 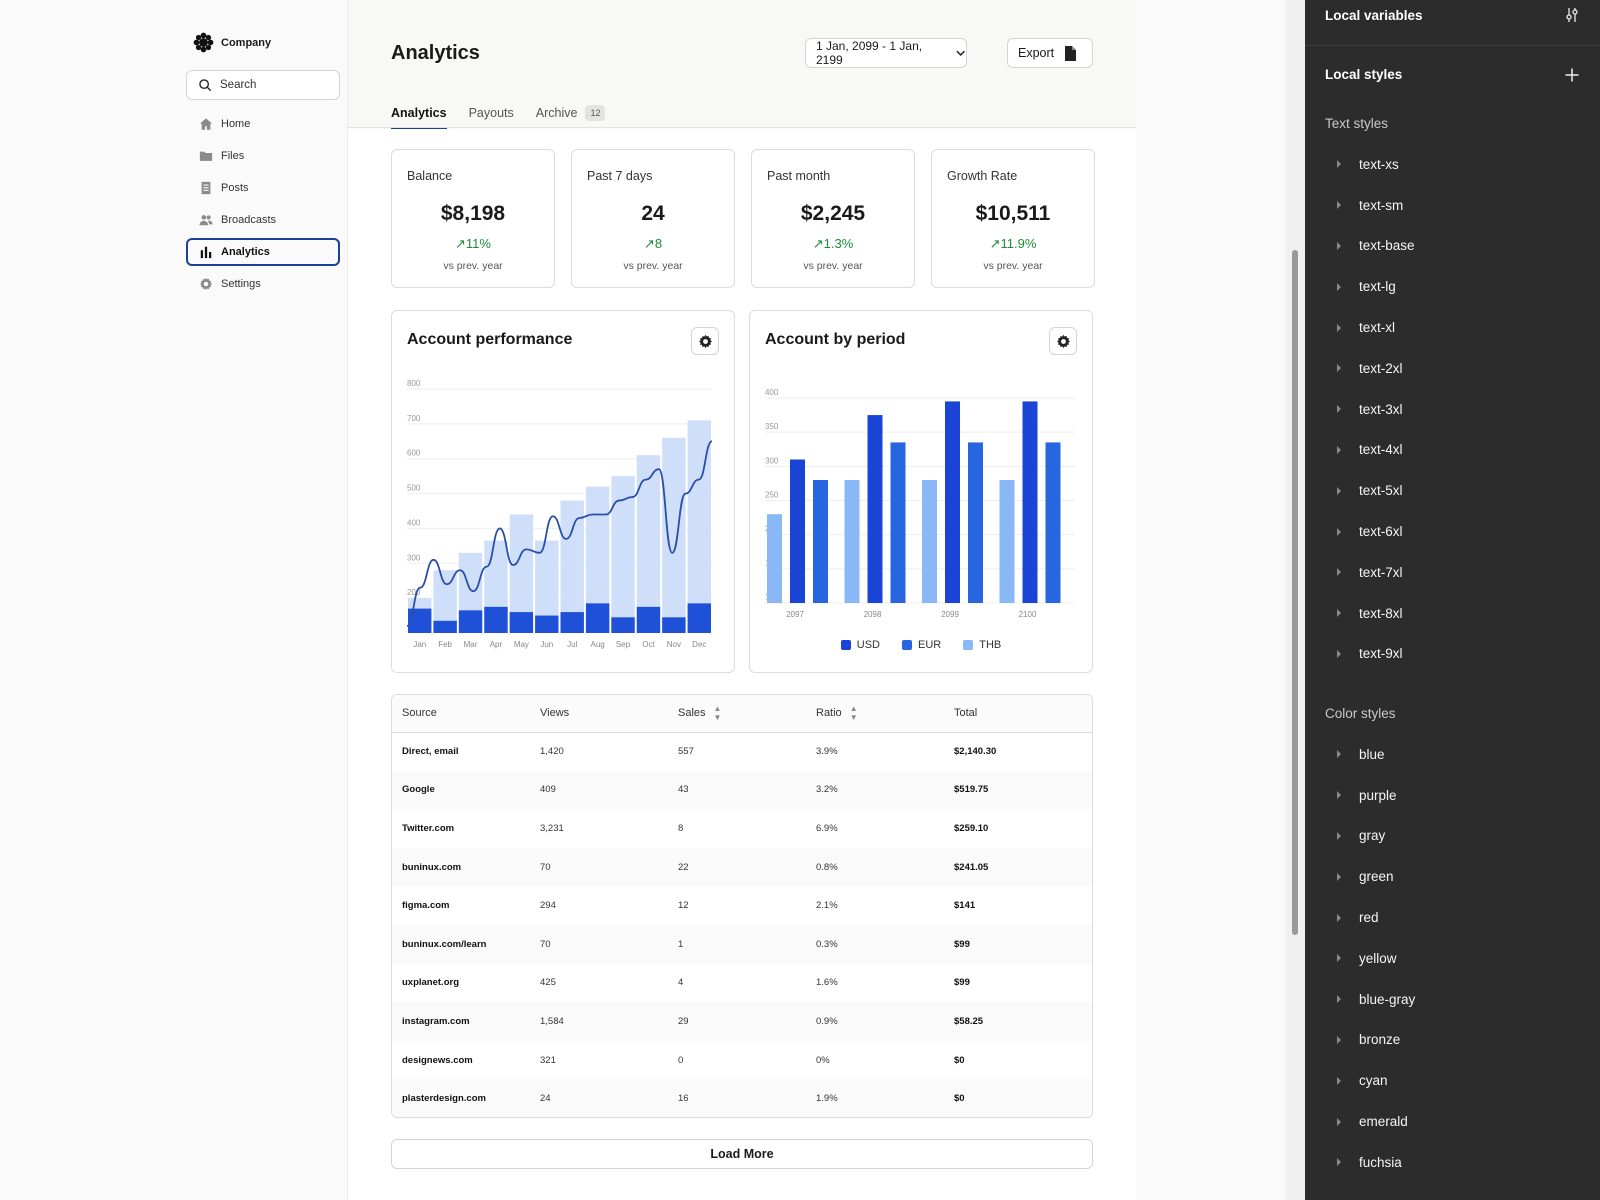 I want to click on table-row: plasterdesign.com 24 16 1.9% $0, so click(x=742, y=1098).